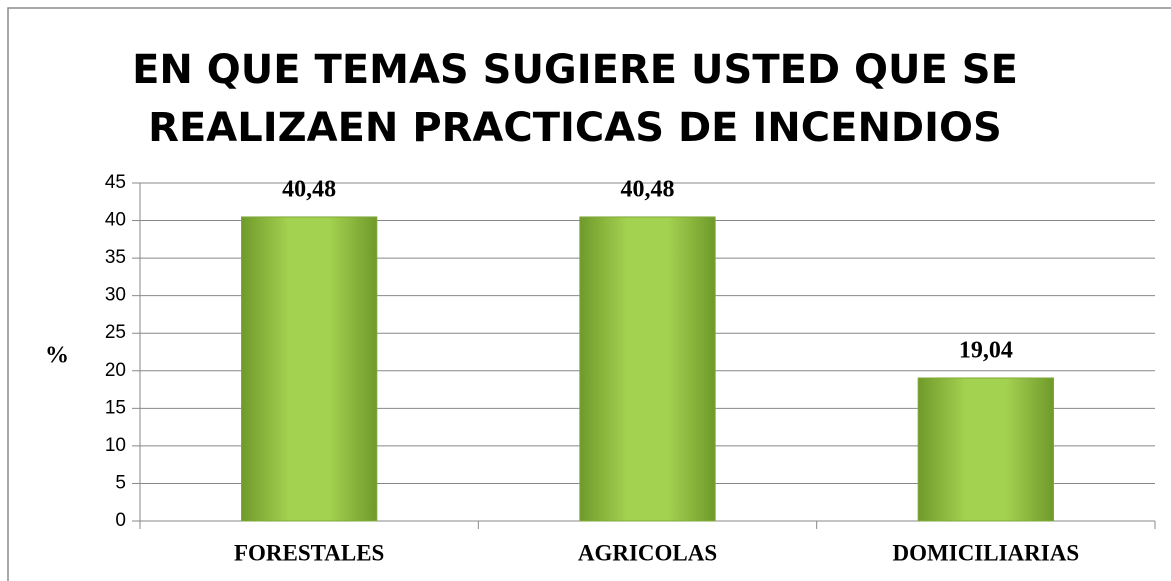 The width and height of the screenshot is (1171, 581). I want to click on y-tick-label: 5, so click(120, 482).